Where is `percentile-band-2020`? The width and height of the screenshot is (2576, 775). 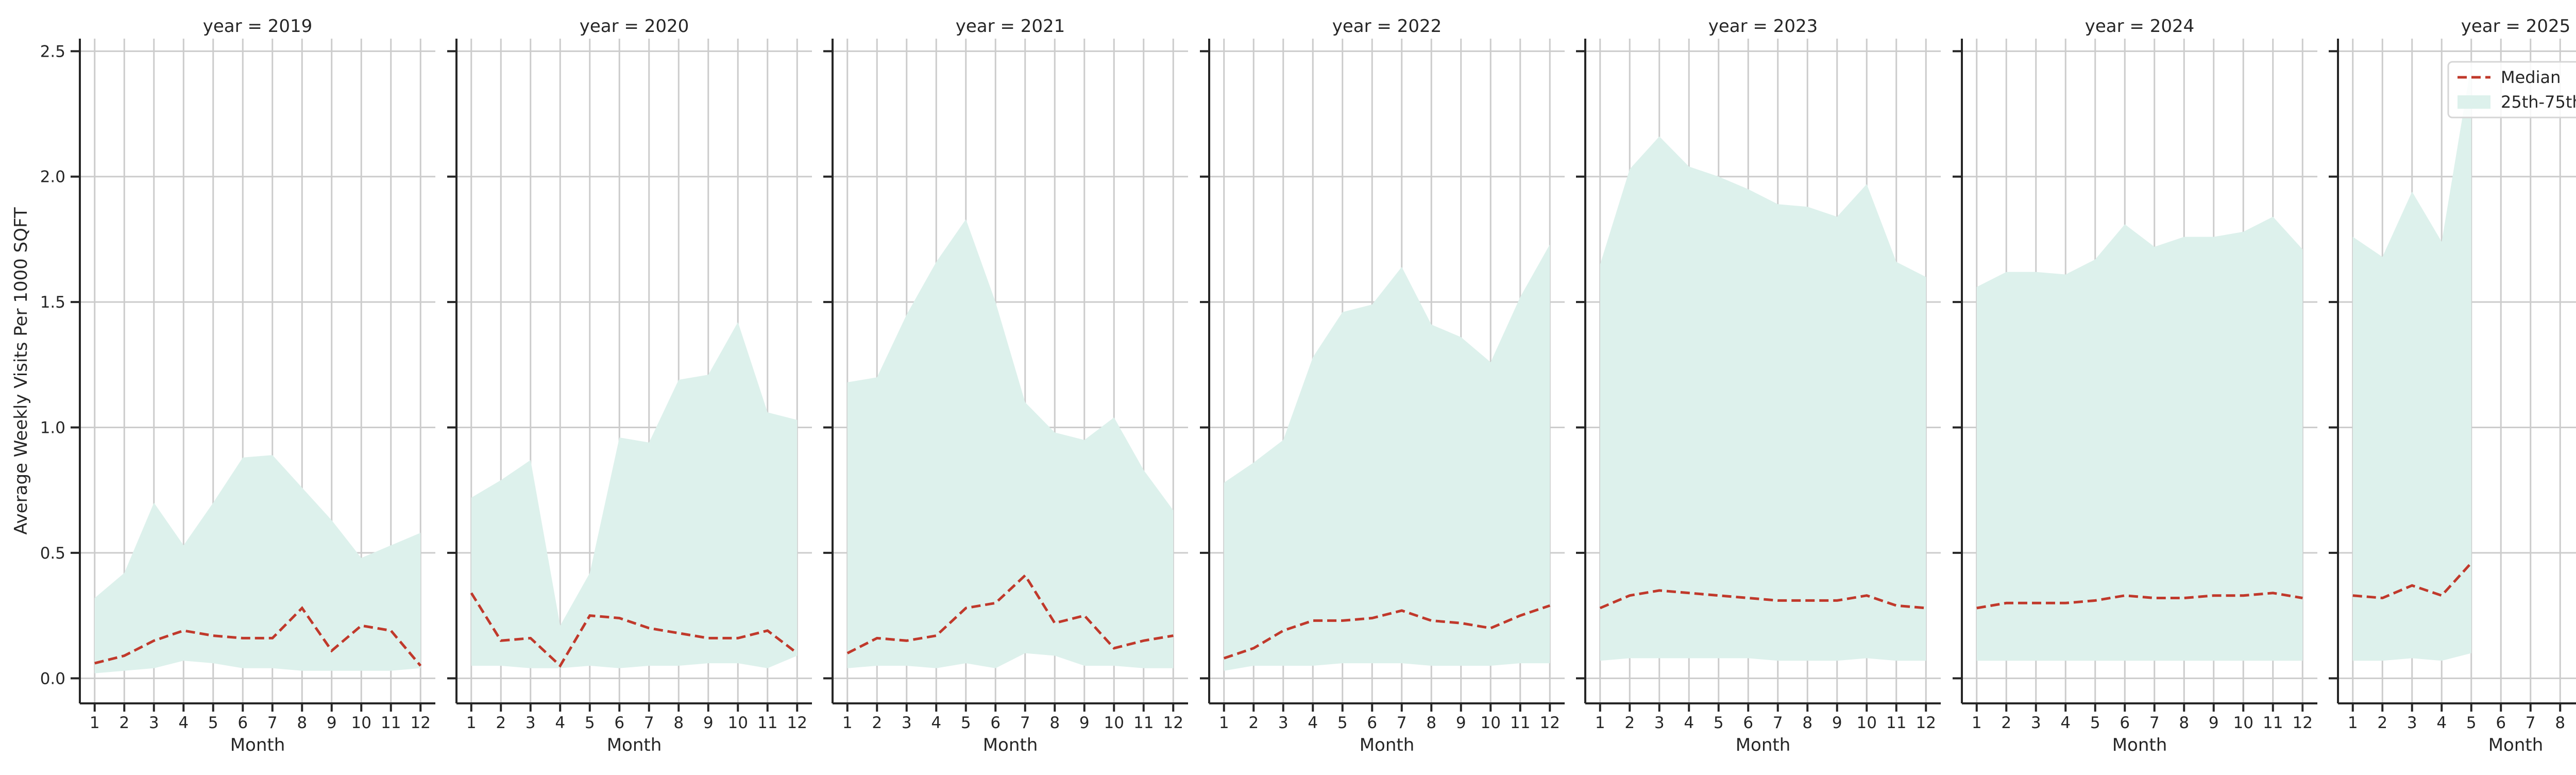 percentile-band-2020 is located at coordinates (634, 495).